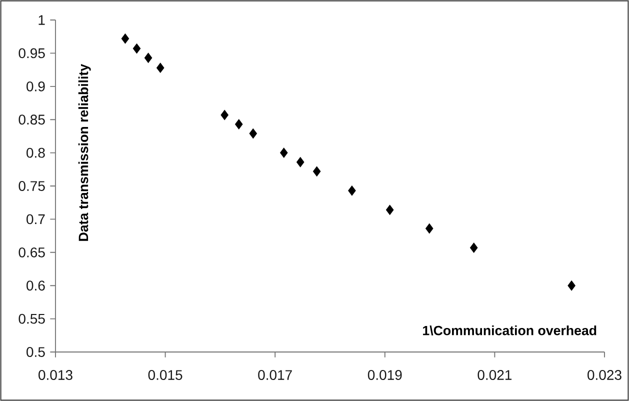 The width and height of the screenshot is (629, 401). What do you see at coordinates (31, 186) in the screenshot?
I see `y-tick-label: 0.75` at bounding box center [31, 186].